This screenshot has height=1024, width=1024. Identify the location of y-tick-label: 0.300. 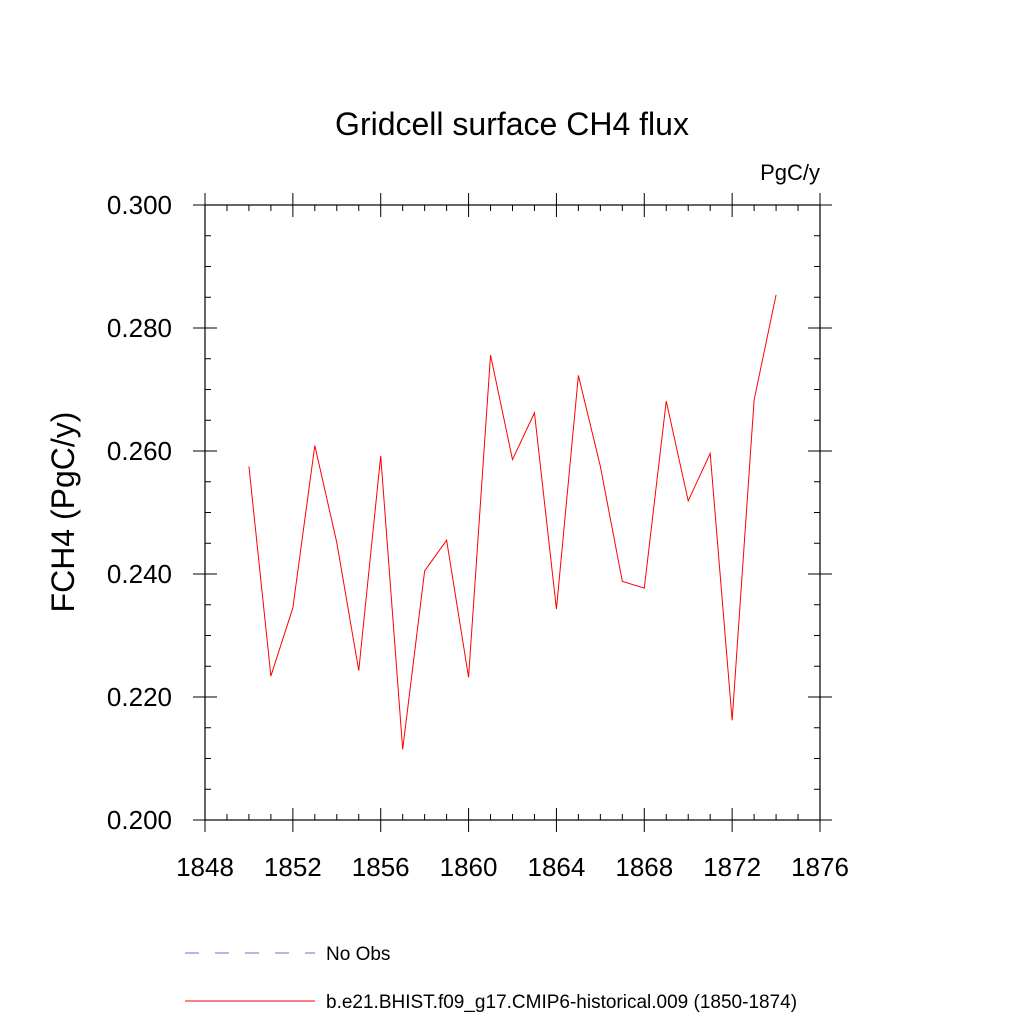
(139, 205).